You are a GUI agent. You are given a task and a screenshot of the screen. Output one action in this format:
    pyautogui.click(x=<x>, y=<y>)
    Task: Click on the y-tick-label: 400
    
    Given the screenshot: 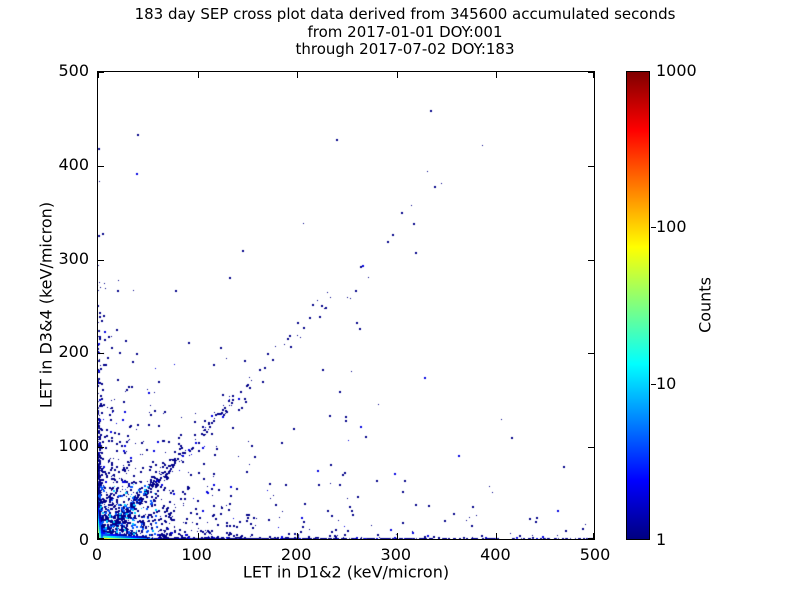 What is the action you would take?
    pyautogui.click(x=73, y=164)
    